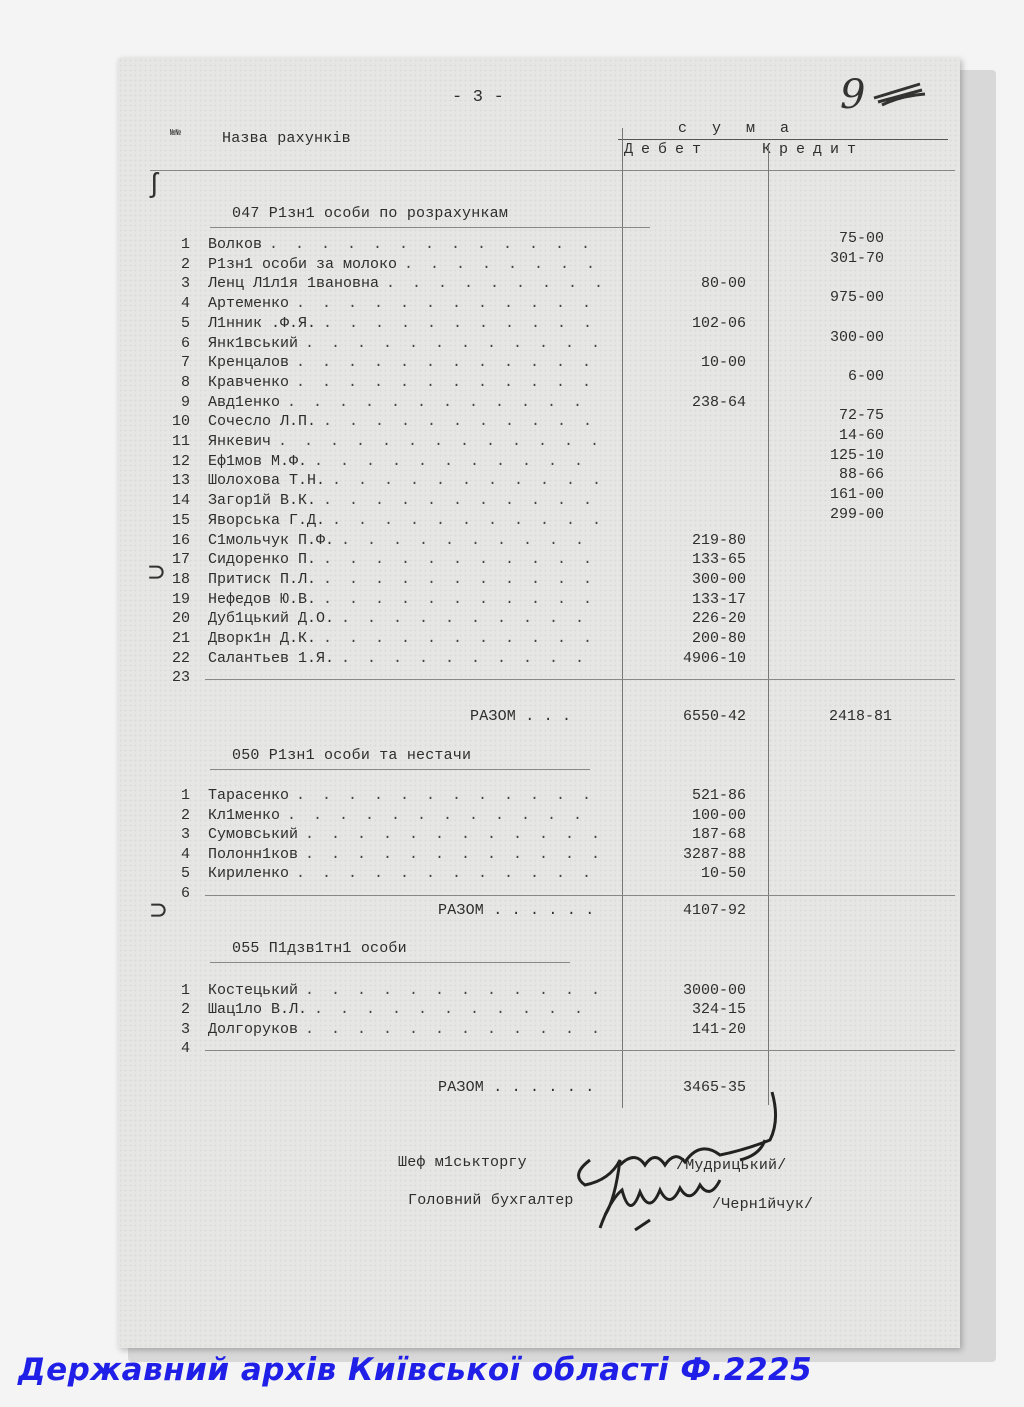 The width and height of the screenshot is (1024, 1407). I want to click on section-title: 055 П1дзв1тн1 особи, so click(319, 948).